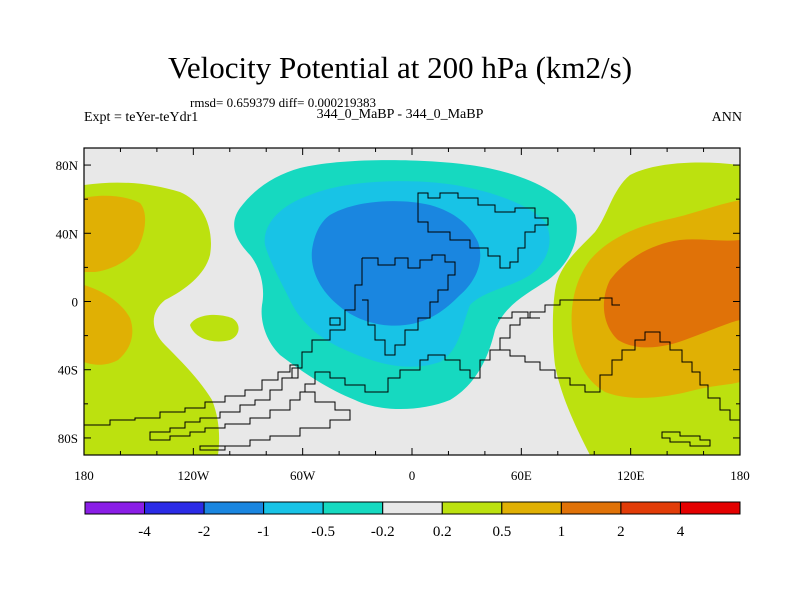 The image size is (800, 600). I want to click on y-tick-label-3: 40S, so click(68, 370).